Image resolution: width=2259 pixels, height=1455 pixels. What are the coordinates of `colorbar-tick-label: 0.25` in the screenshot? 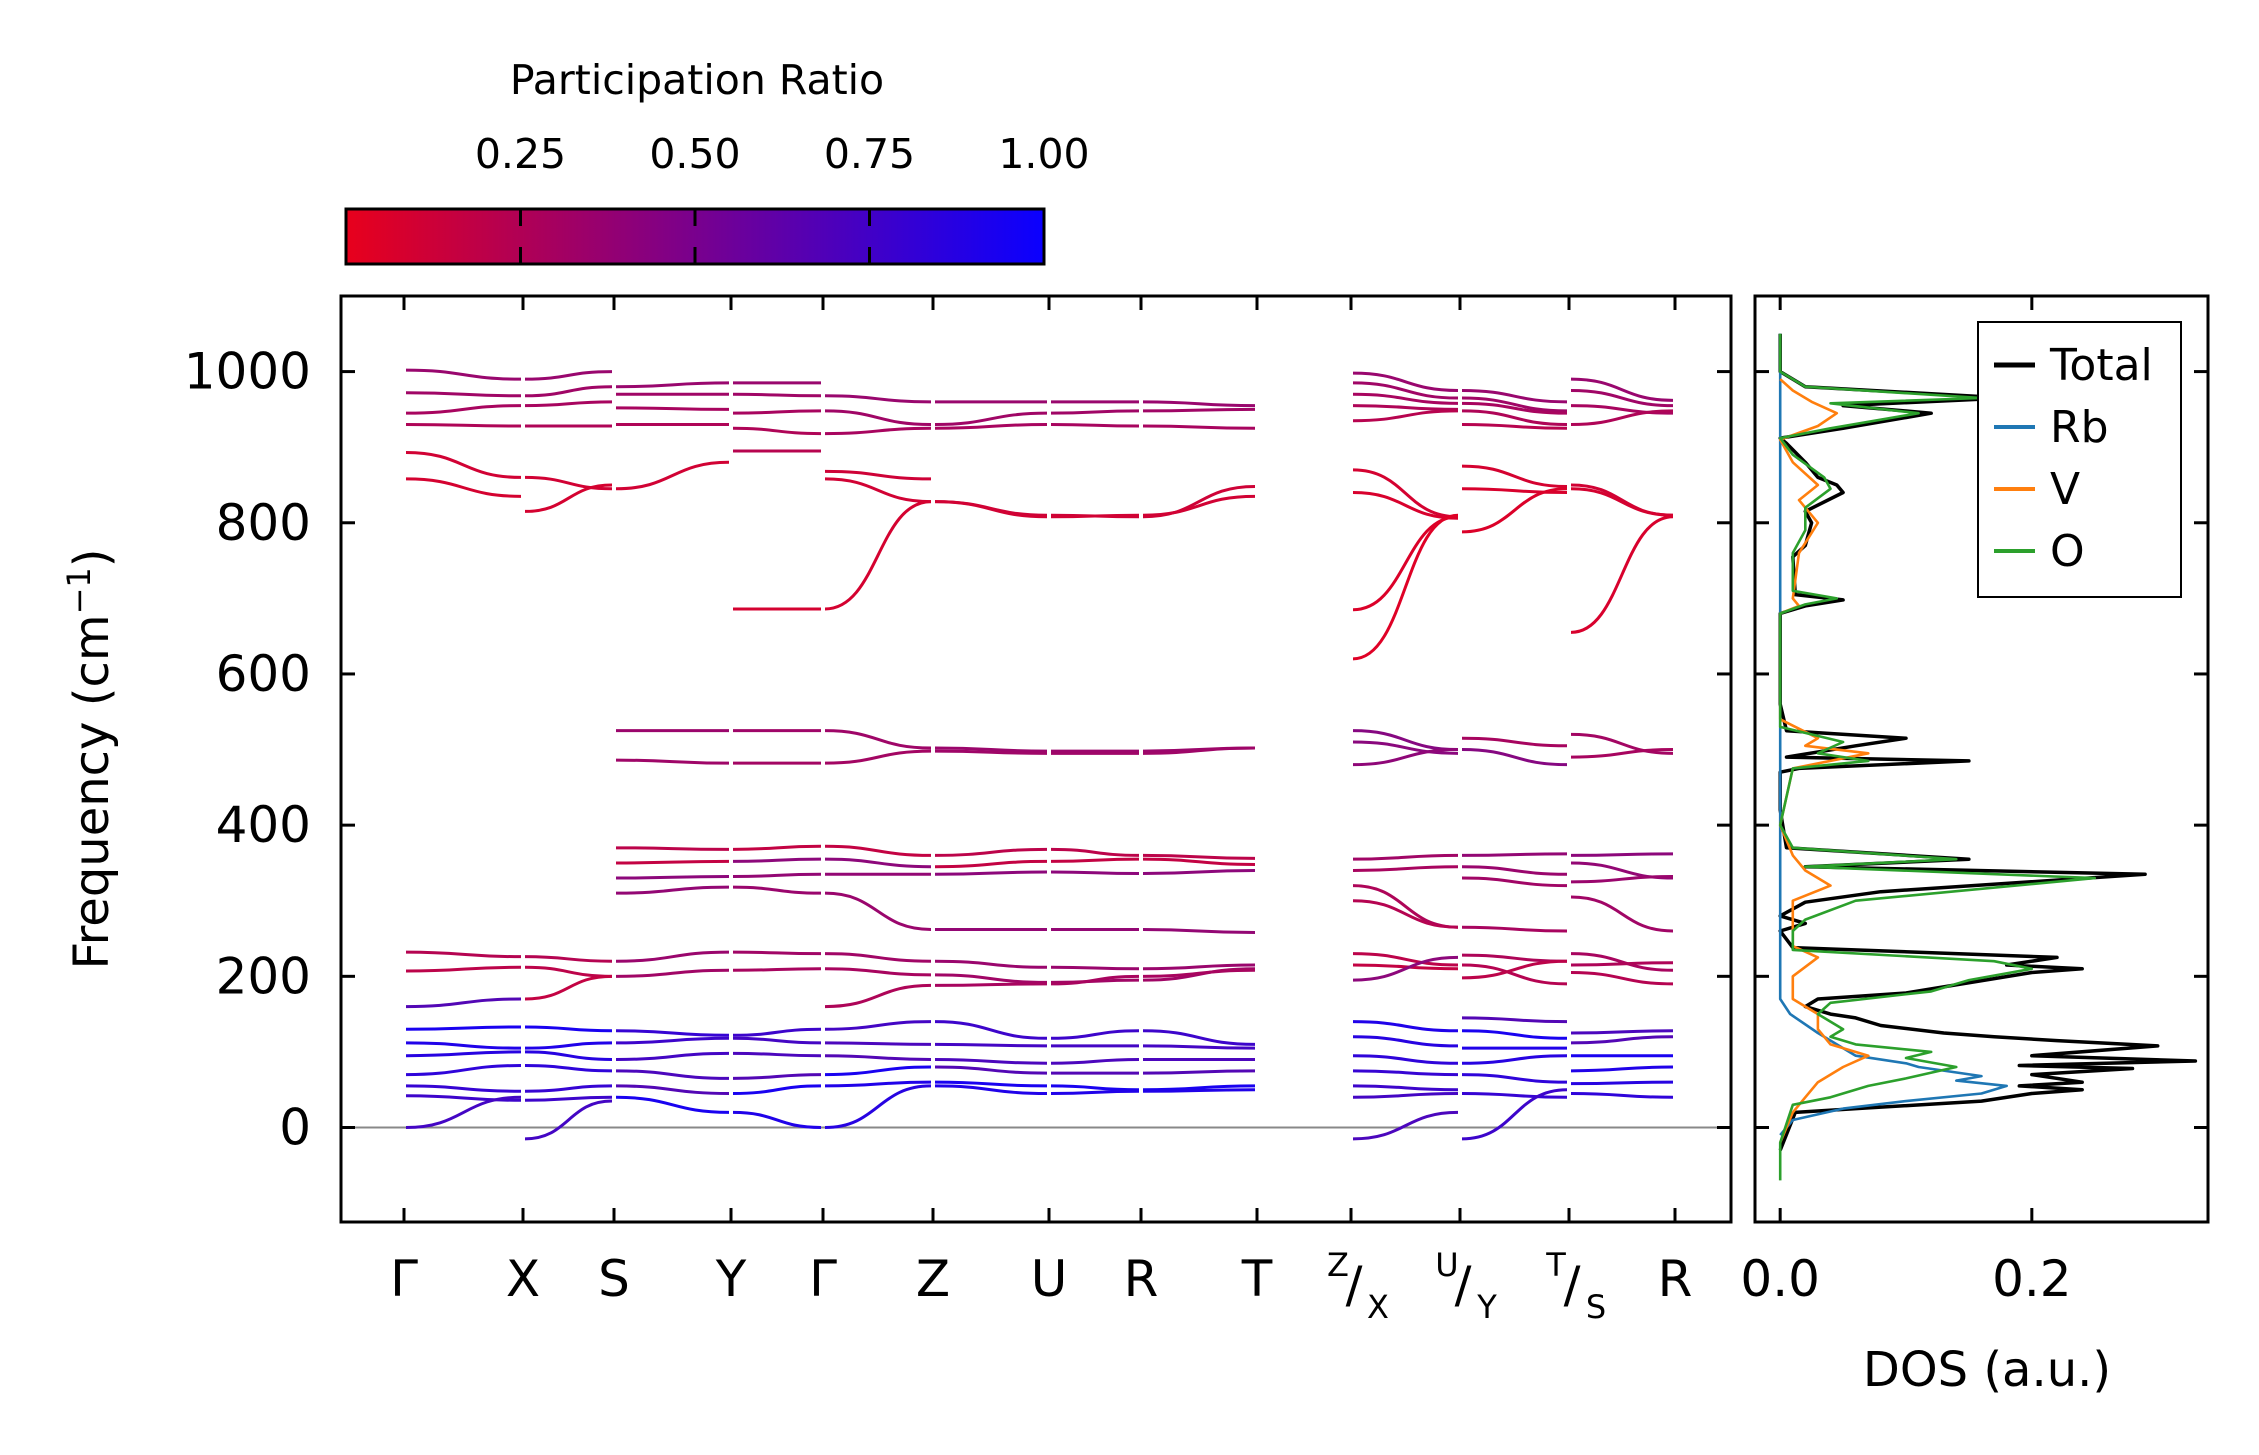 It's located at (520, 154).